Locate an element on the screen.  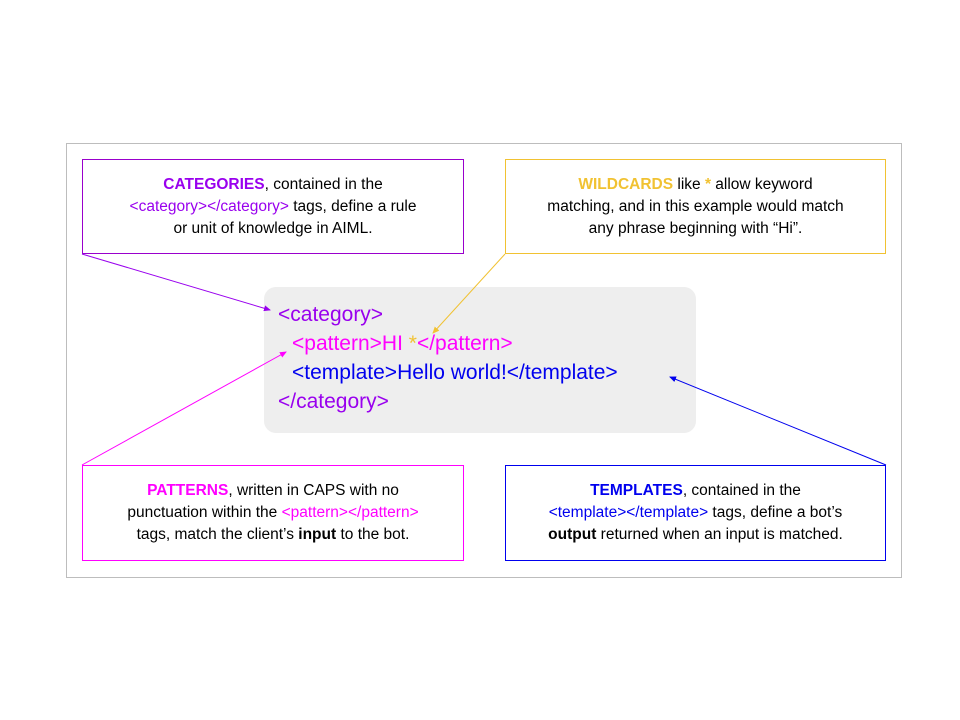
code-pattern-close: </pattern> is located at coordinates (464, 343).